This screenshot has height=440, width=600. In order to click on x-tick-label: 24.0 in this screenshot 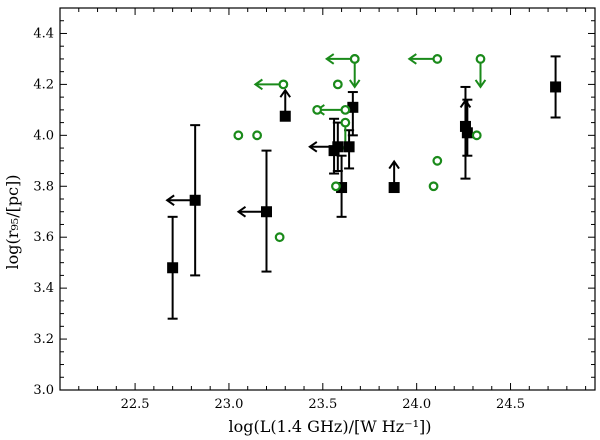, I will do `click(416, 404)`.